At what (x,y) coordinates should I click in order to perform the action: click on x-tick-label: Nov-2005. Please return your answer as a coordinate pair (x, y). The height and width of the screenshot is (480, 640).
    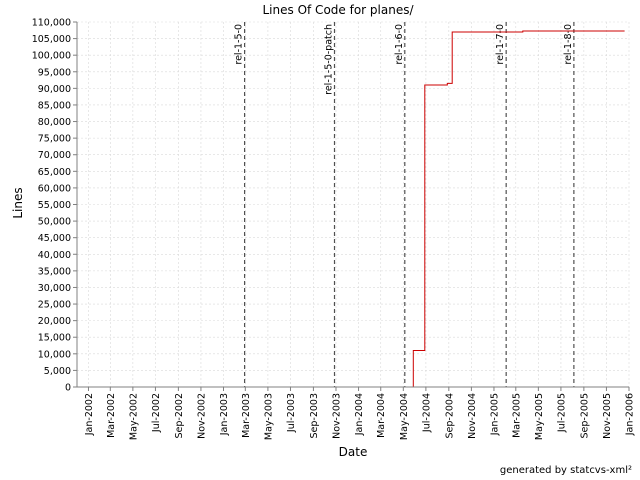
    Looking at the image, I should click on (607, 416).